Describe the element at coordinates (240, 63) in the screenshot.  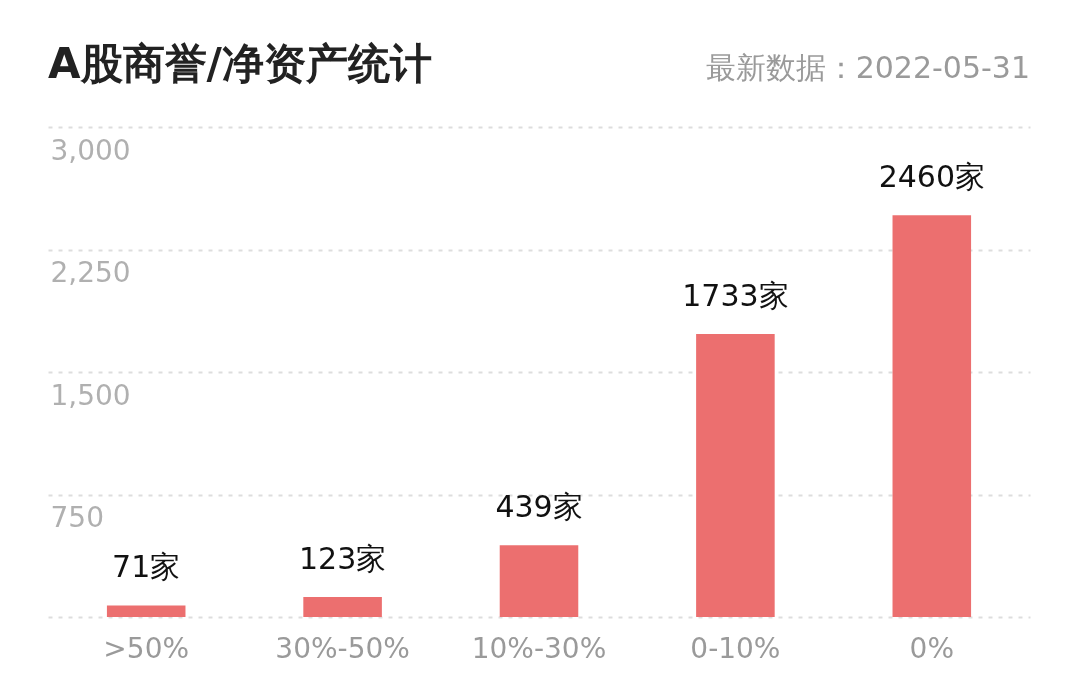
I see `chart-title: A股商誉/净资产统计` at that location.